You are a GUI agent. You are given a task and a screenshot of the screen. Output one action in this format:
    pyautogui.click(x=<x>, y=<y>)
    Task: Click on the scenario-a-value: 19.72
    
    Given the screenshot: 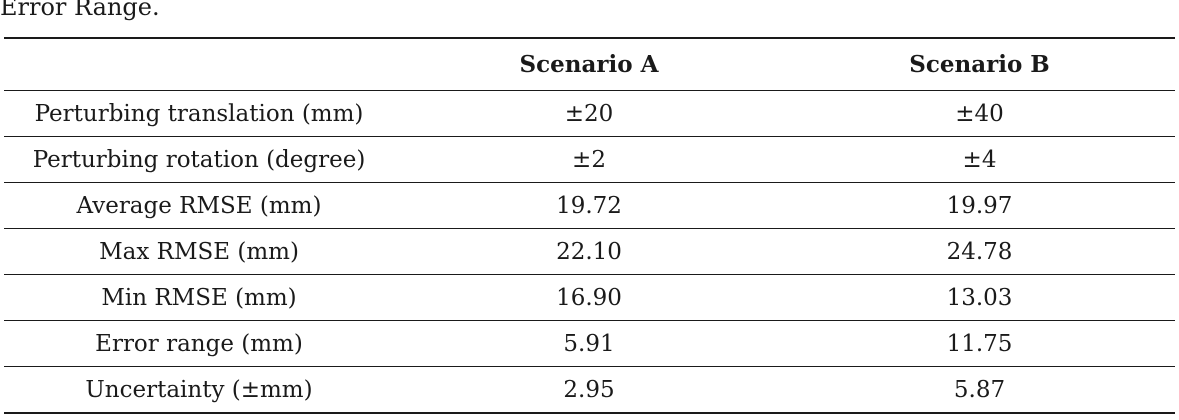 What is the action you would take?
    pyautogui.click(x=589, y=205)
    